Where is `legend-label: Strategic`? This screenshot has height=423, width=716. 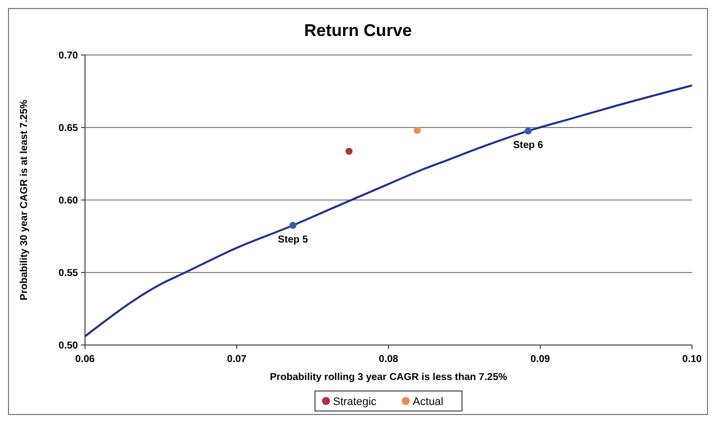 legend-label: Strategic is located at coordinates (355, 402).